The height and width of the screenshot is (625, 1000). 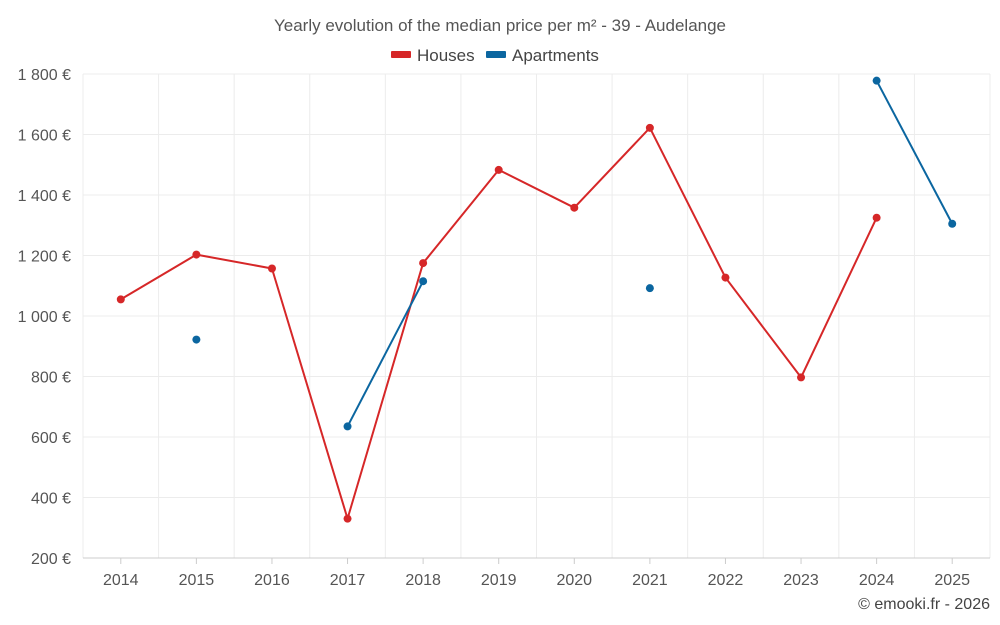 What do you see at coordinates (348, 580) in the screenshot?
I see `x-tick-label: 2017` at bounding box center [348, 580].